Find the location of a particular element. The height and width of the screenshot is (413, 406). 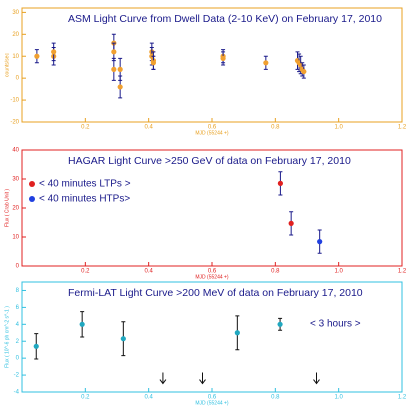

y-tick-label: 40 is located at coordinates (15, 151).